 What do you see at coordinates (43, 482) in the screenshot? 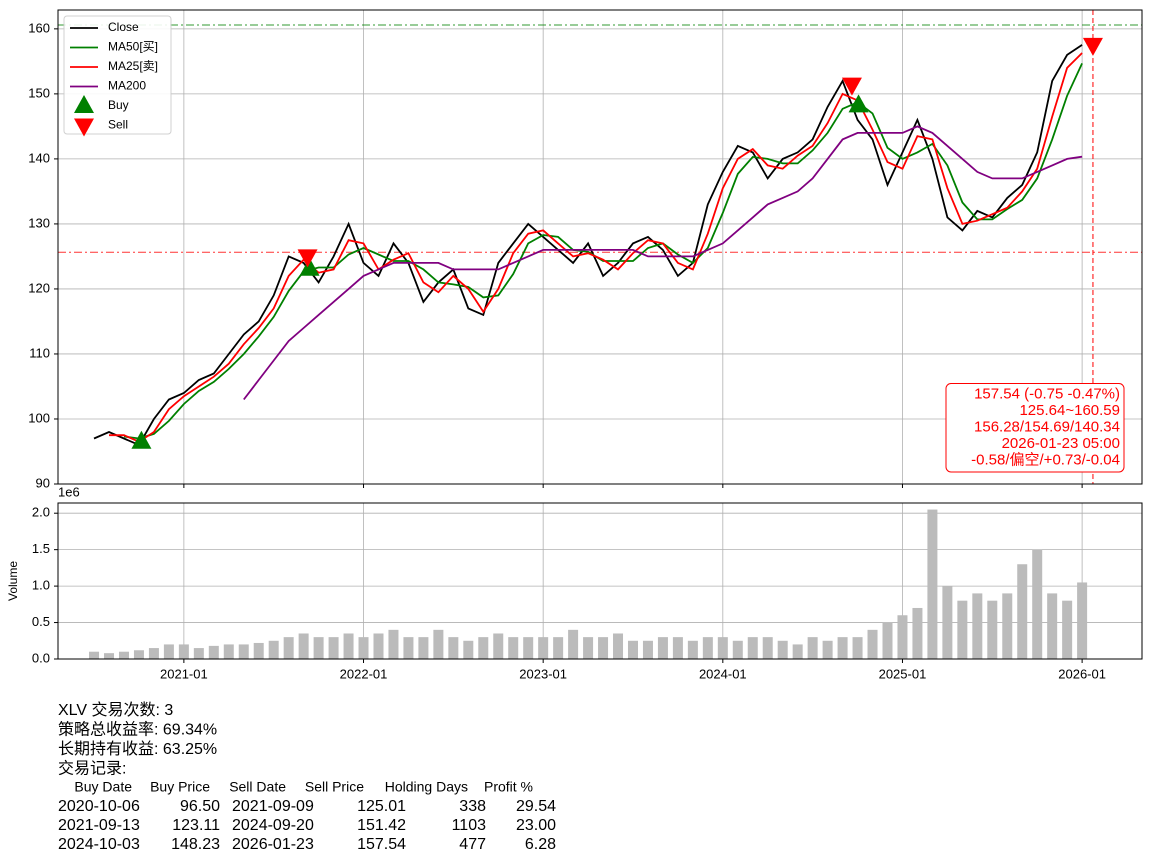
I see `y-tick-label: 90` at bounding box center [43, 482].